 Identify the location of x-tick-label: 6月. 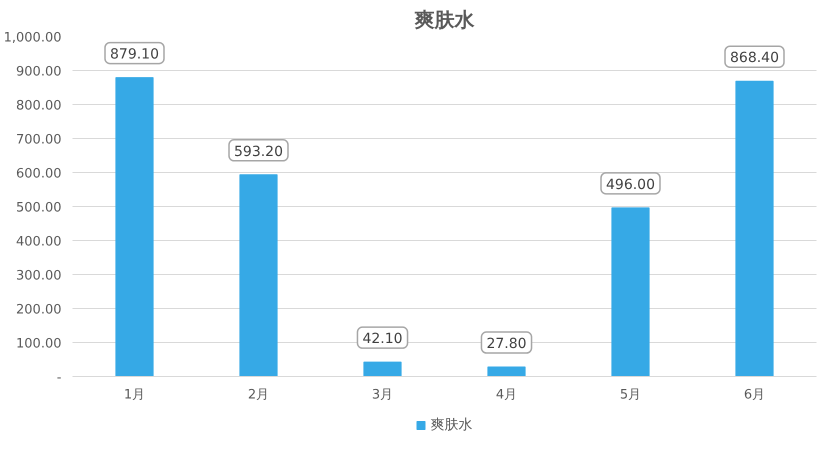
(755, 395).